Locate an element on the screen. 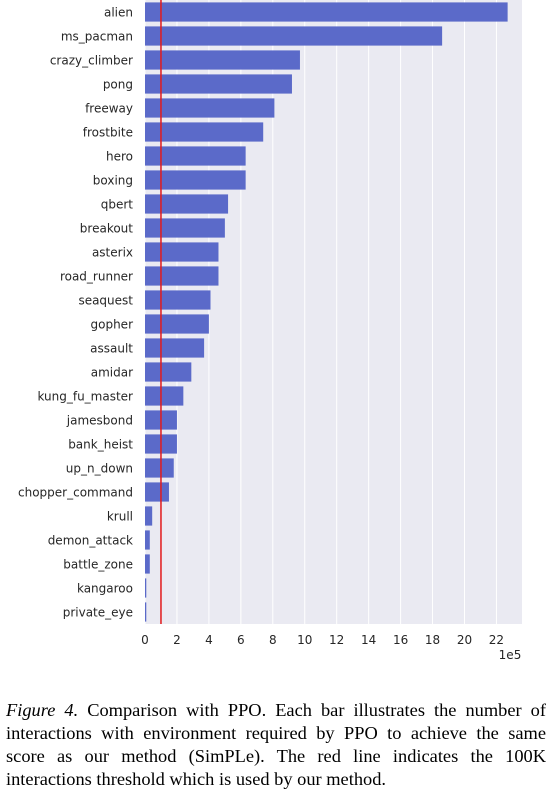  bar-up_n_down is located at coordinates (159, 468).